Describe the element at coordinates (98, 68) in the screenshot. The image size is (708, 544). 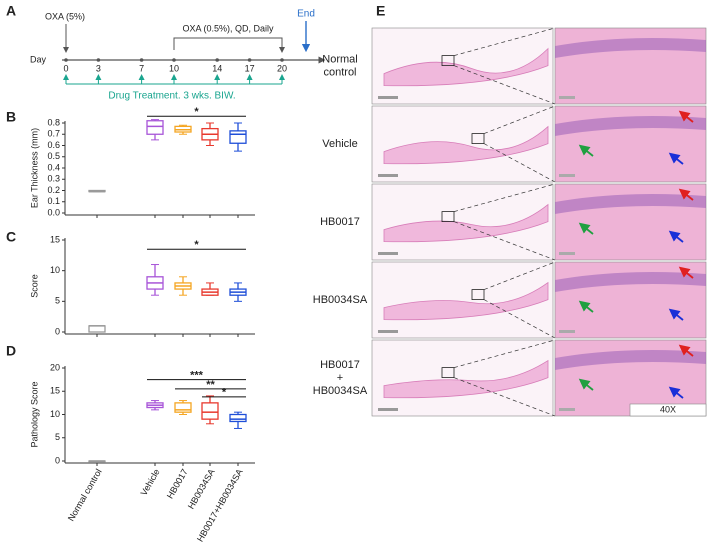
I see `day-value: 3` at that location.